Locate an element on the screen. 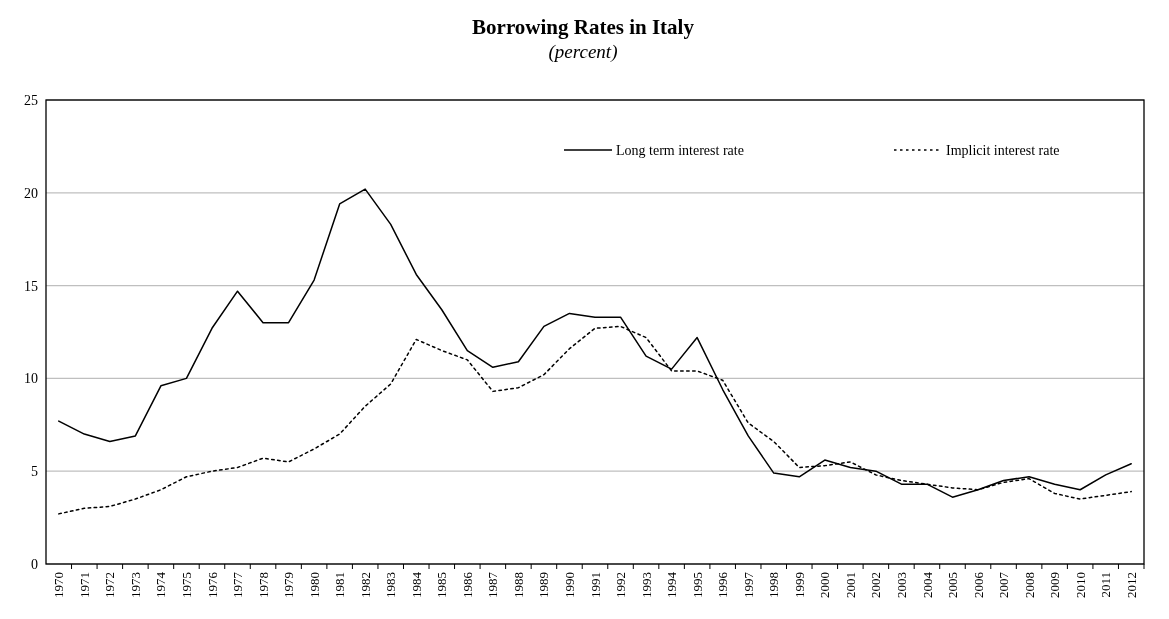 The height and width of the screenshot is (619, 1169). chart-title: Borrowing Rates in Italy is located at coordinates (583, 27).